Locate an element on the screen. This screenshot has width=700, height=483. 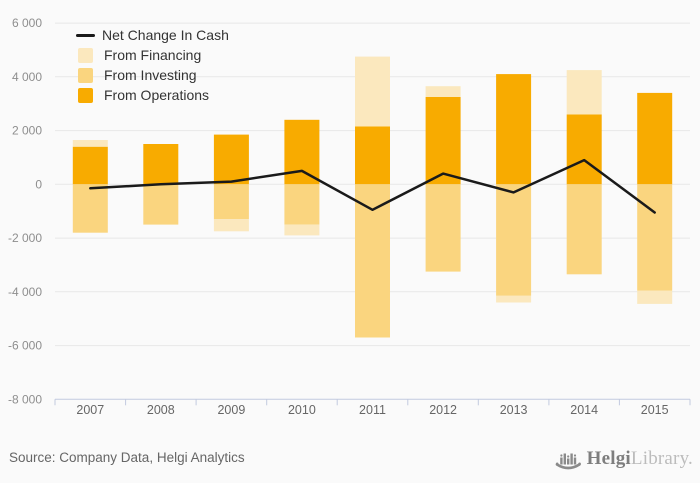
x-axis-label: 2013 is located at coordinates (514, 410).